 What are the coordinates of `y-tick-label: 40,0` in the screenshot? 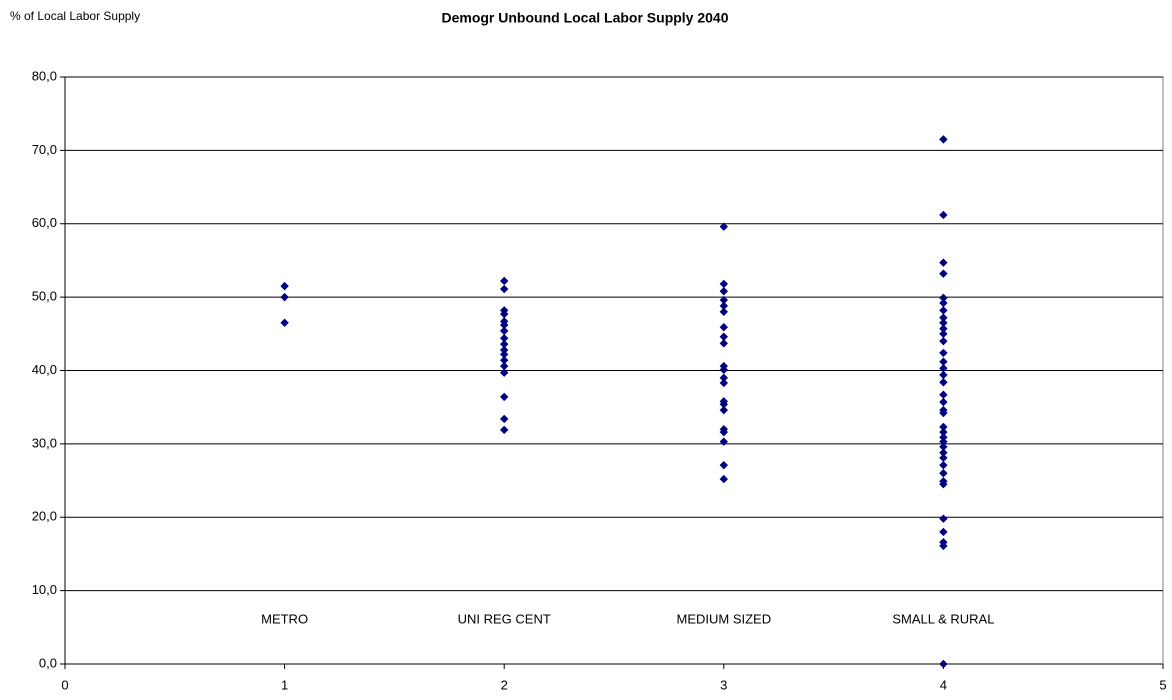 It's located at (44, 369).